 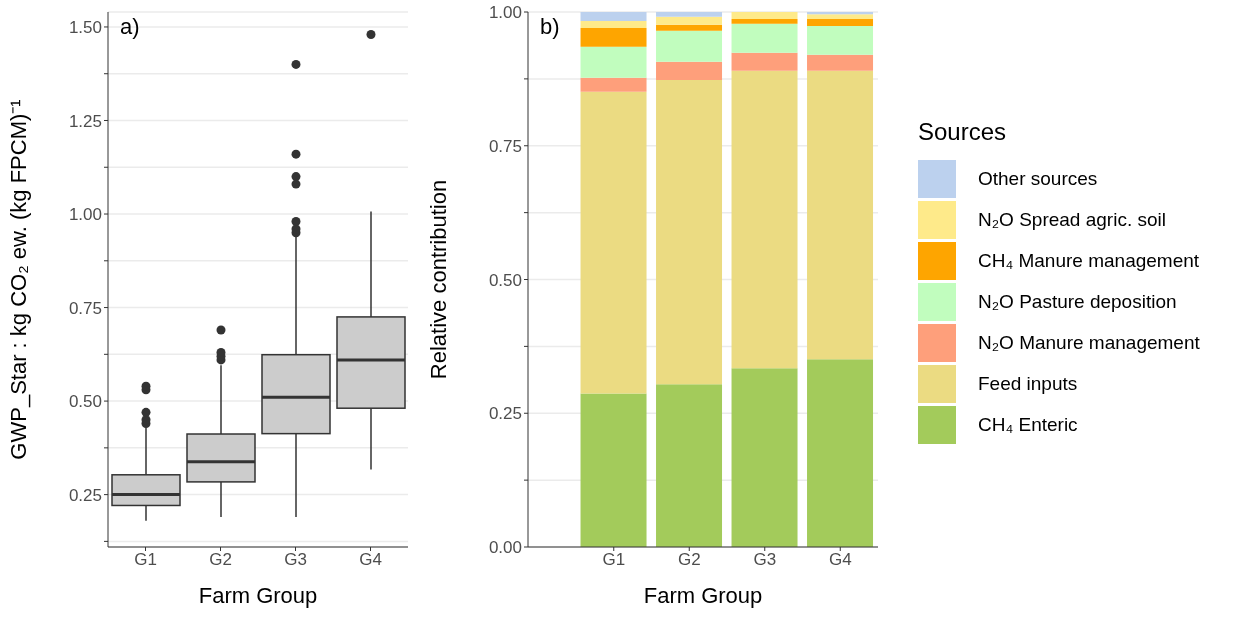 What do you see at coordinates (1089, 260) in the screenshot?
I see `legend-label: CH₄ Manure management` at bounding box center [1089, 260].